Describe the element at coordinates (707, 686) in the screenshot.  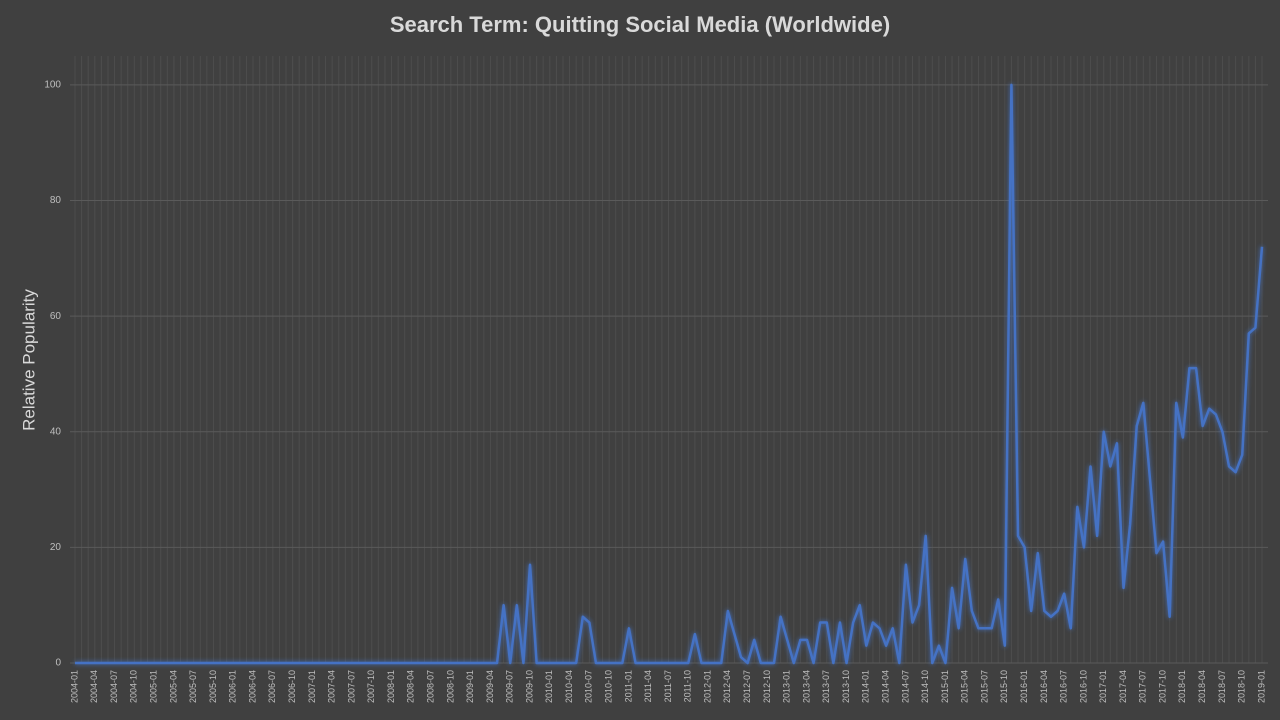
I see `x-tick-label: 2012-01` at that location.